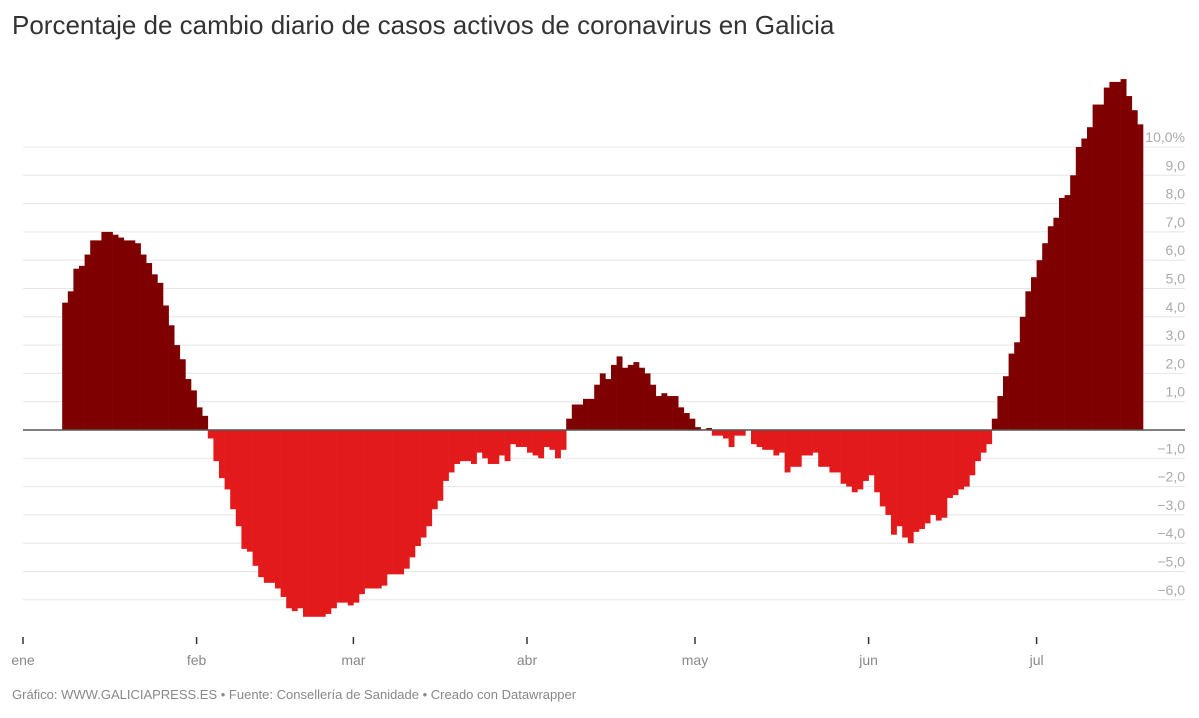  What do you see at coordinates (1171, 533) in the screenshot?
I see `y-tick-label: −4,0` at bounding box center [1171, 533].